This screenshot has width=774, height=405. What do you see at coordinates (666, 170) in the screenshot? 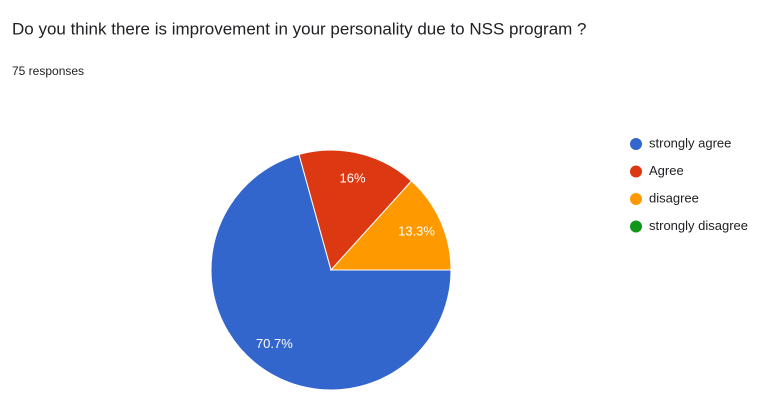
I see `legend-label: Agree` at bounding box center [666, 170].